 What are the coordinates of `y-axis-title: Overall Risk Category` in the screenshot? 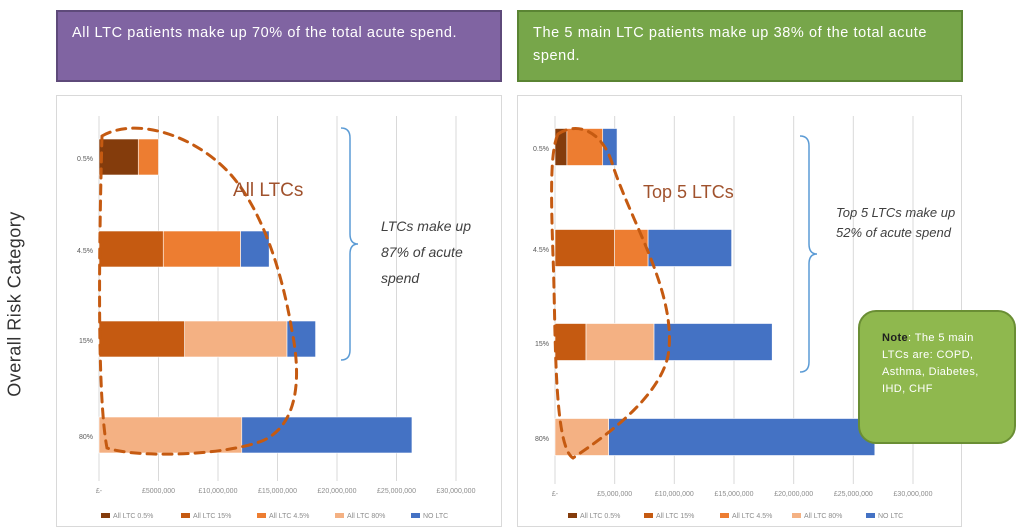 It's located at (14, 304).